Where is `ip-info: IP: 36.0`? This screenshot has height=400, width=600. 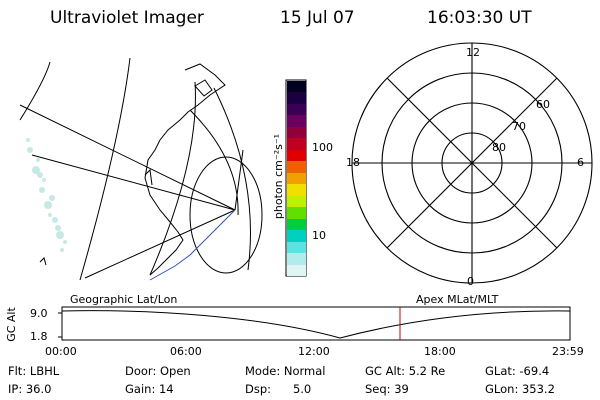 ip-info: IP: 36.0 is located at coordinates (30, 389).